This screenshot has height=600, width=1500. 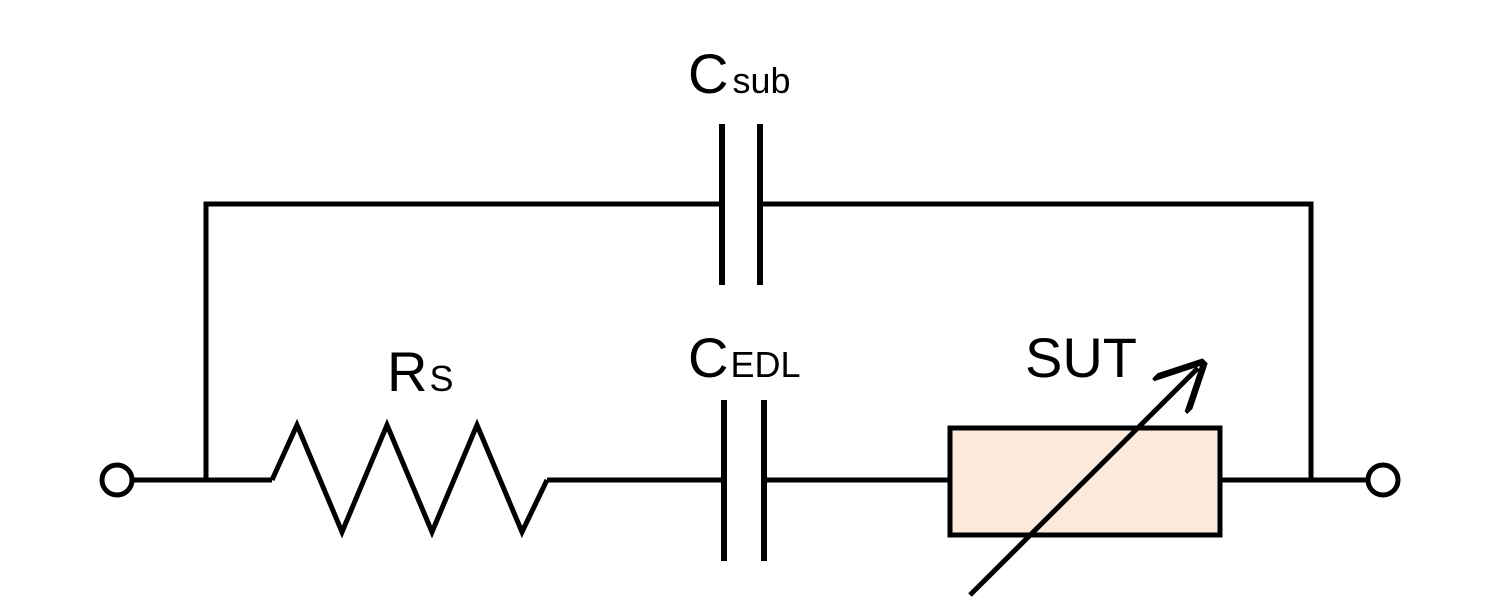 What do you see at coordinates (117, 480) in the screenshot?
I see `left-terminal` at bounding box center [117, 480].